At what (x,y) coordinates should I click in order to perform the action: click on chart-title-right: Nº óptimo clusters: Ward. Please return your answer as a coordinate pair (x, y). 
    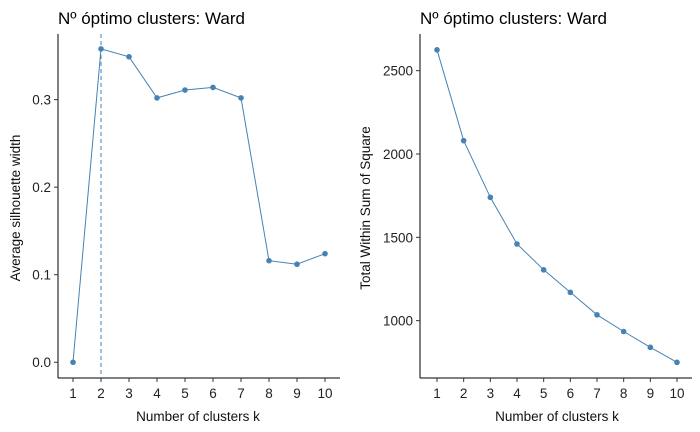
    Looking at the image, I should click on (513, 18).